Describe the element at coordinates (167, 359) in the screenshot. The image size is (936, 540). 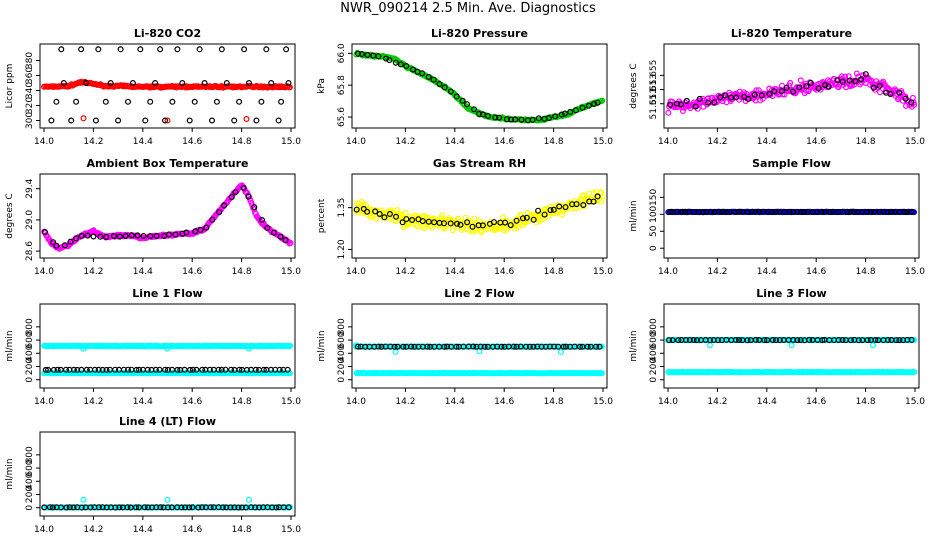
I see `plot-area` at that location.